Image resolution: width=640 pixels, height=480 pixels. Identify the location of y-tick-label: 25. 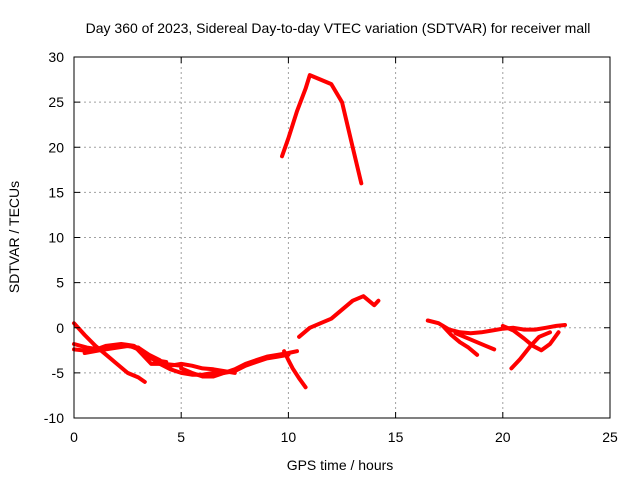
(56, 102).